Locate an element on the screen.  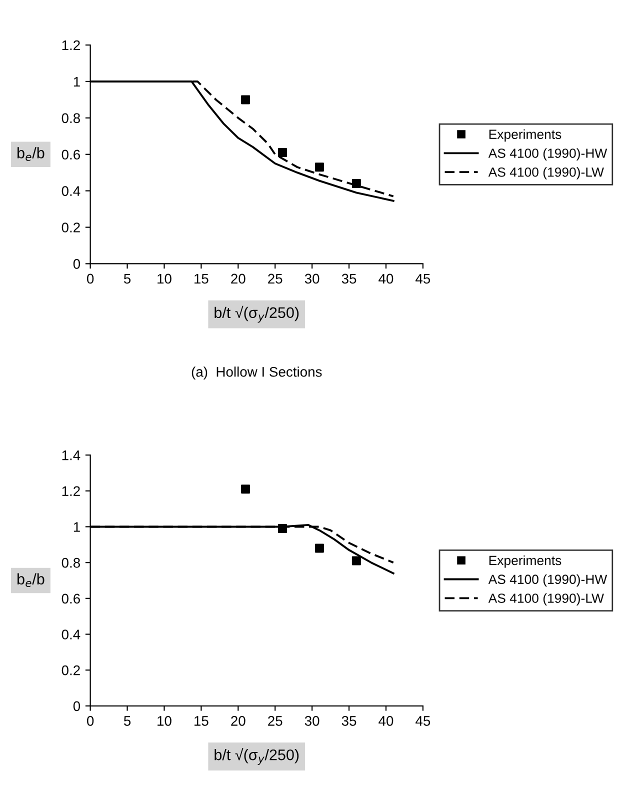
text: (a) Hollow I Sections is located at coordinates (257, 373).